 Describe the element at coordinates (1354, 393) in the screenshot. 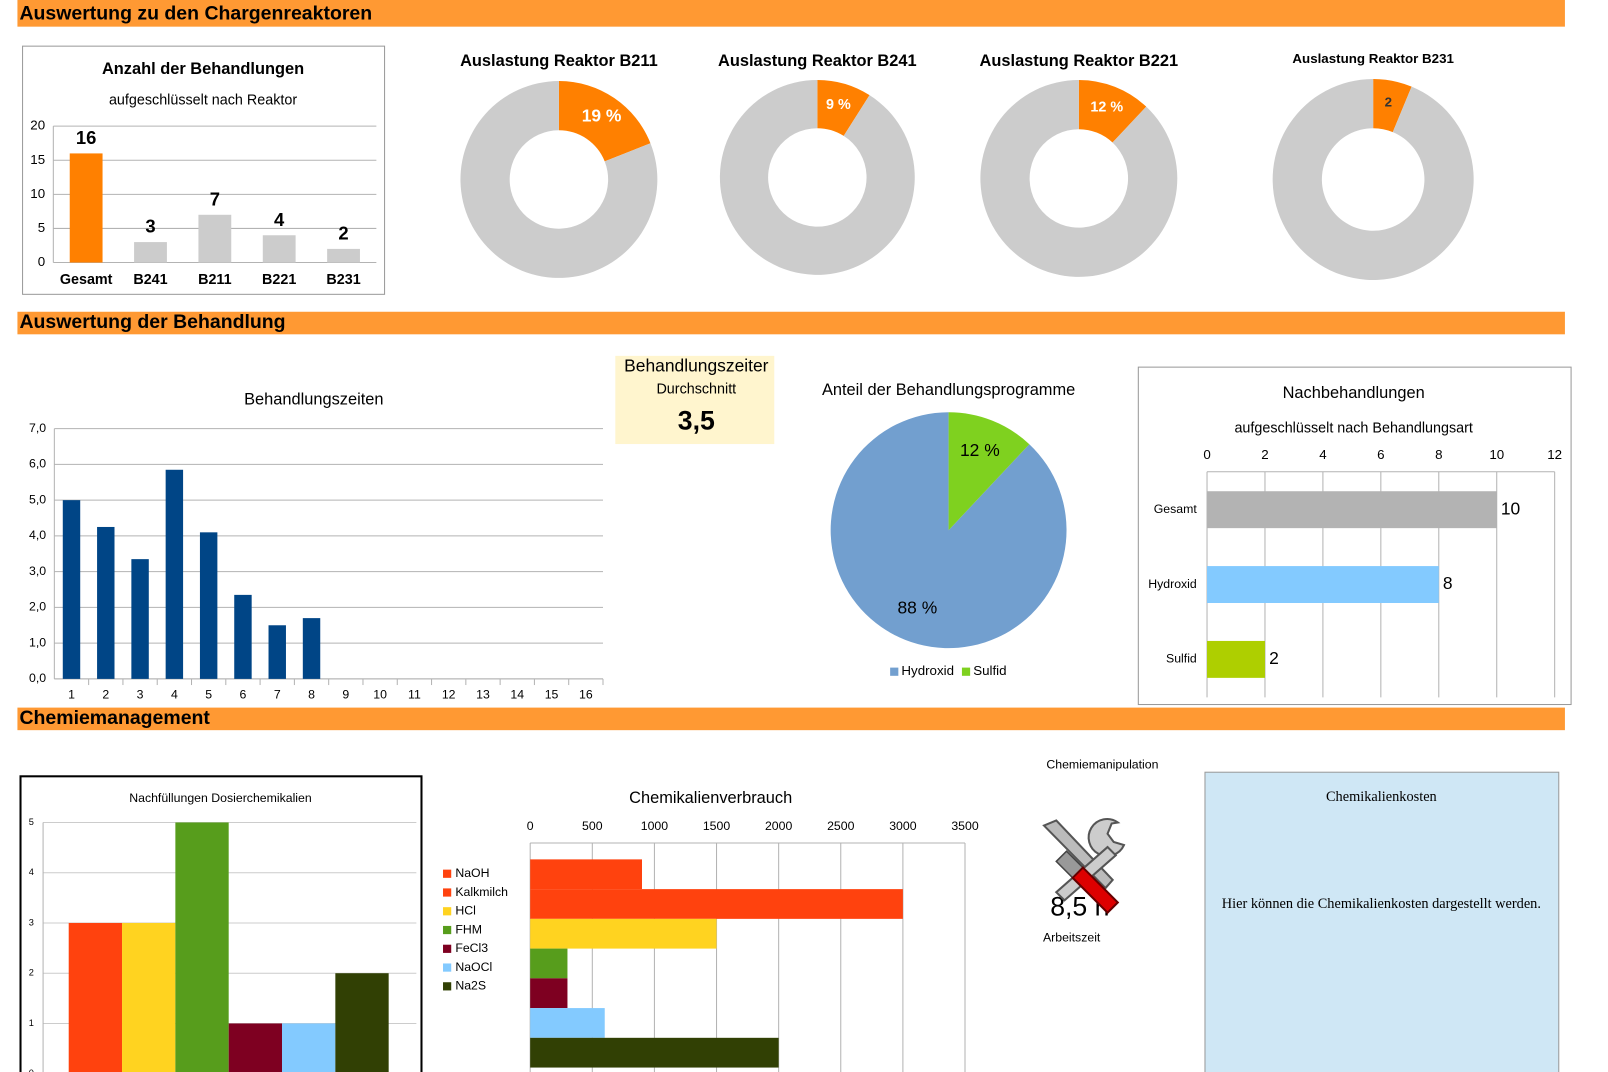

I see `chart-title: Nachbehandlungen` at that location.